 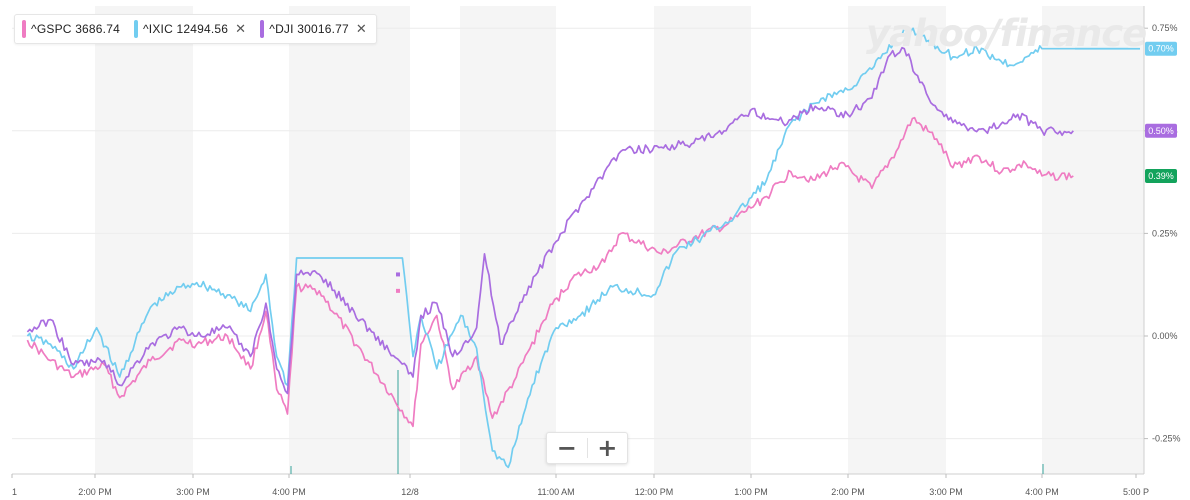 What do you see at coordinates (262, 29) in the screenshot?
I see `dji-color-swatch` at bounding box center [262, 29].